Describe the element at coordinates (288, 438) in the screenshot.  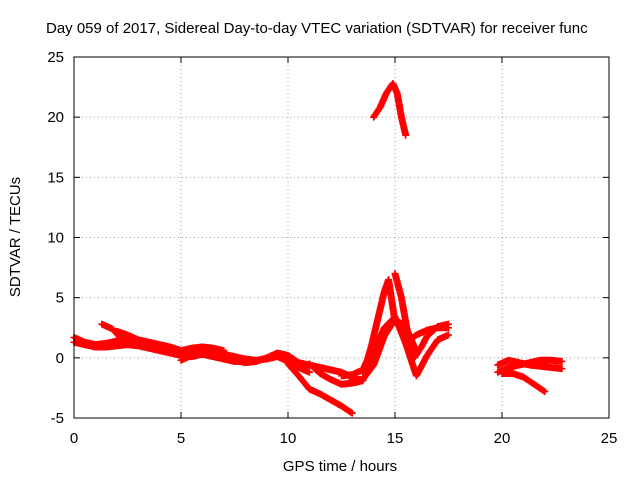
I see `x-tick-label: 10` at that location.